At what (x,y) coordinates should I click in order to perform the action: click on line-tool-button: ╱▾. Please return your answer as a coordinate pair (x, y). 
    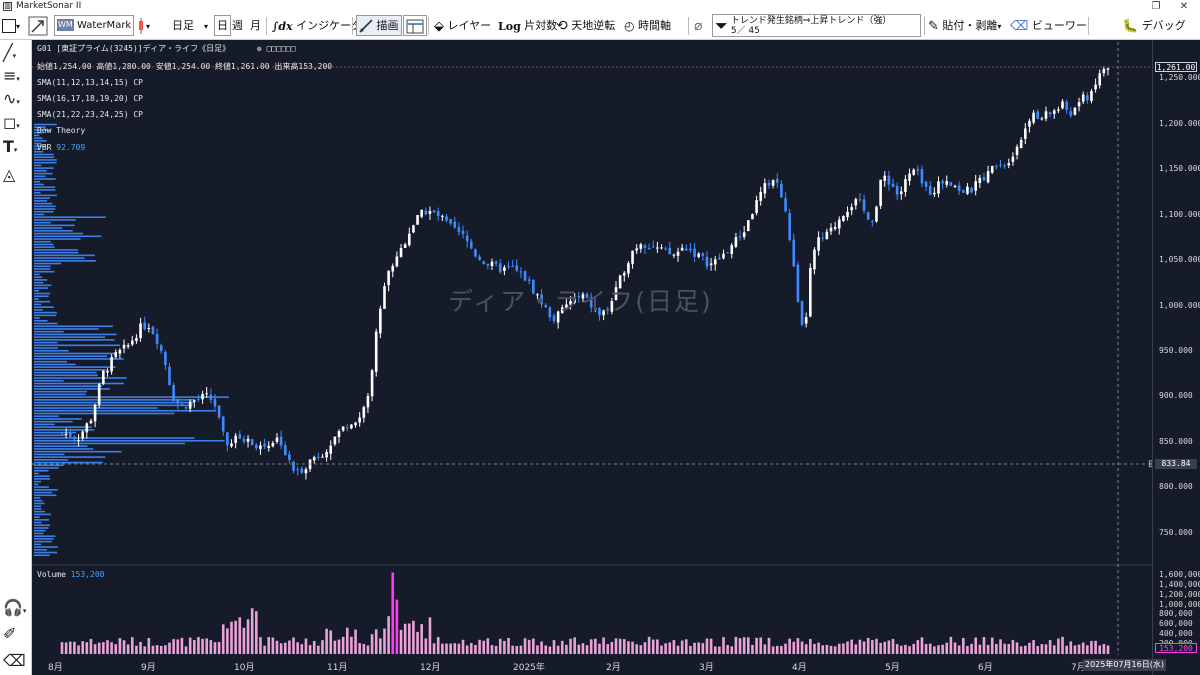
    Looking at the image, I should click on (10, 52).